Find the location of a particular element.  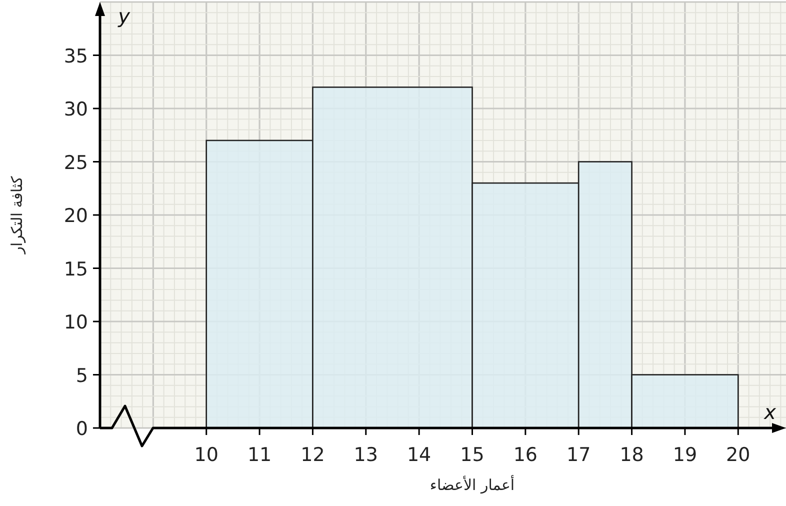

x-axis-title: أعمار الأعضاء is located at coordinates (472, 484).